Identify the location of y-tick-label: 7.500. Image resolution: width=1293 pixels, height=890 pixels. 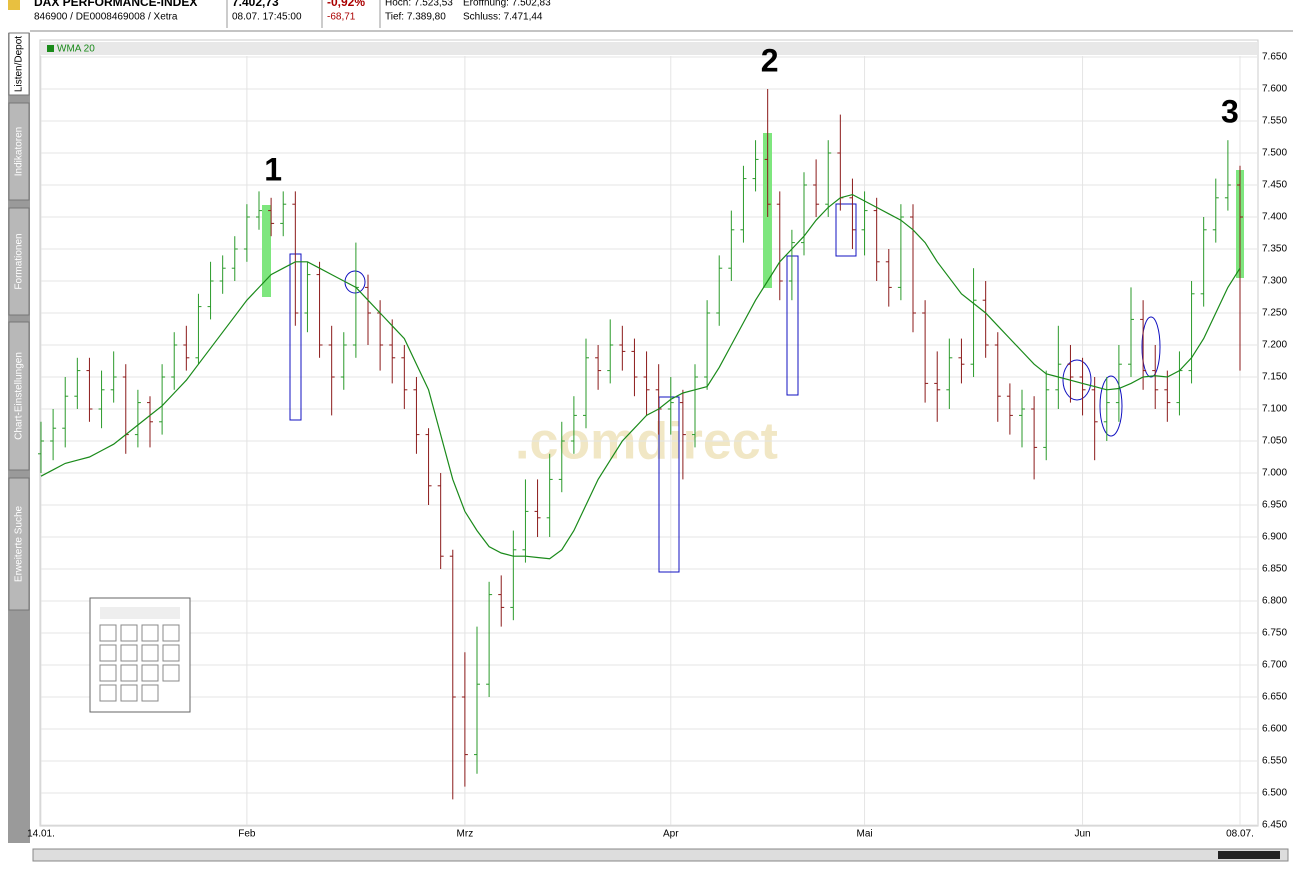
(1274, 153).